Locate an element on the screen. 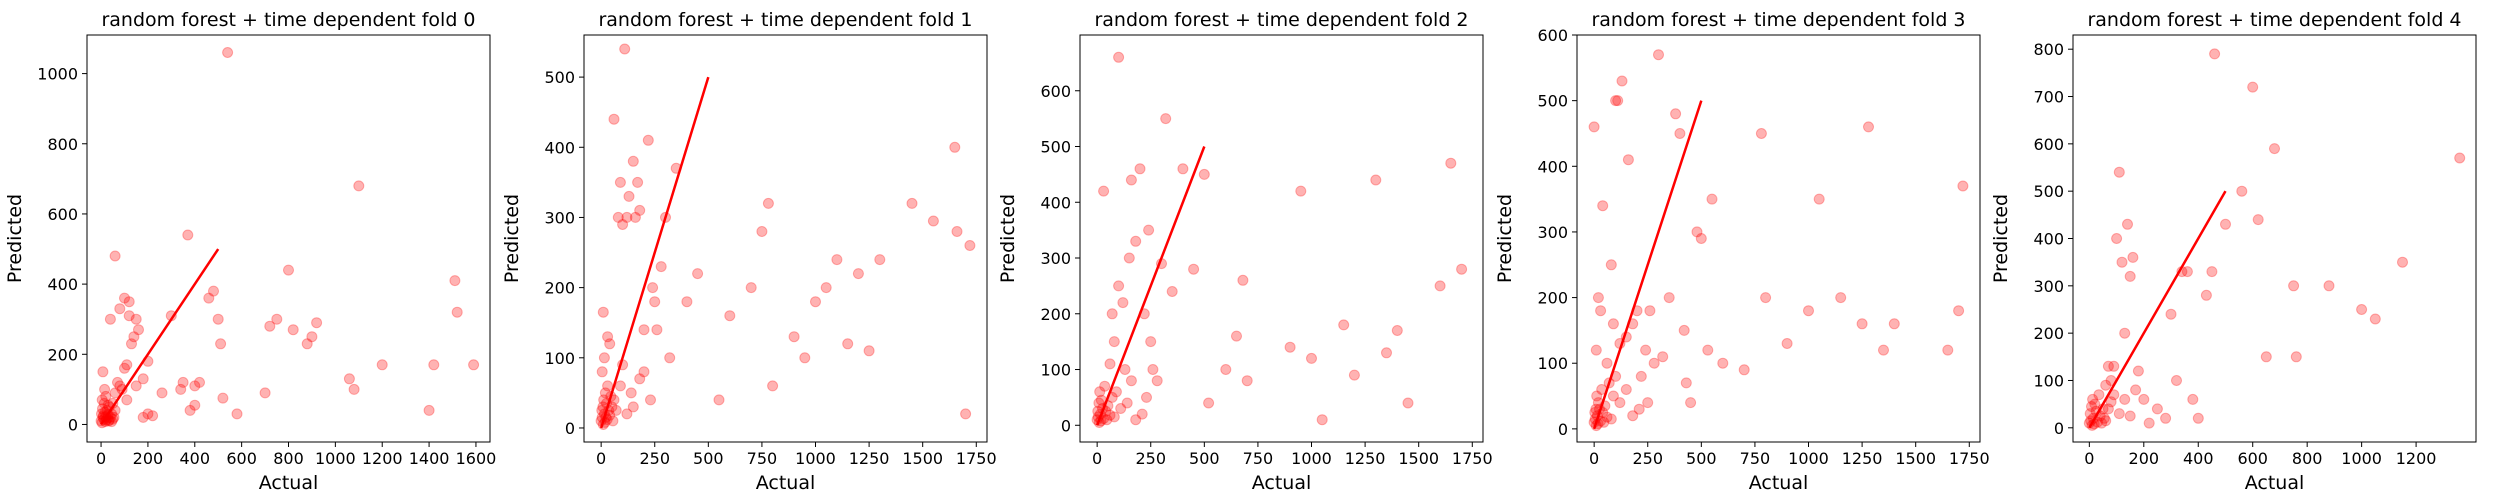 This screenshot has width=2500, height=500. chart-title: random forest + time dependent fold 2 is located at coordinates (1281, 20).